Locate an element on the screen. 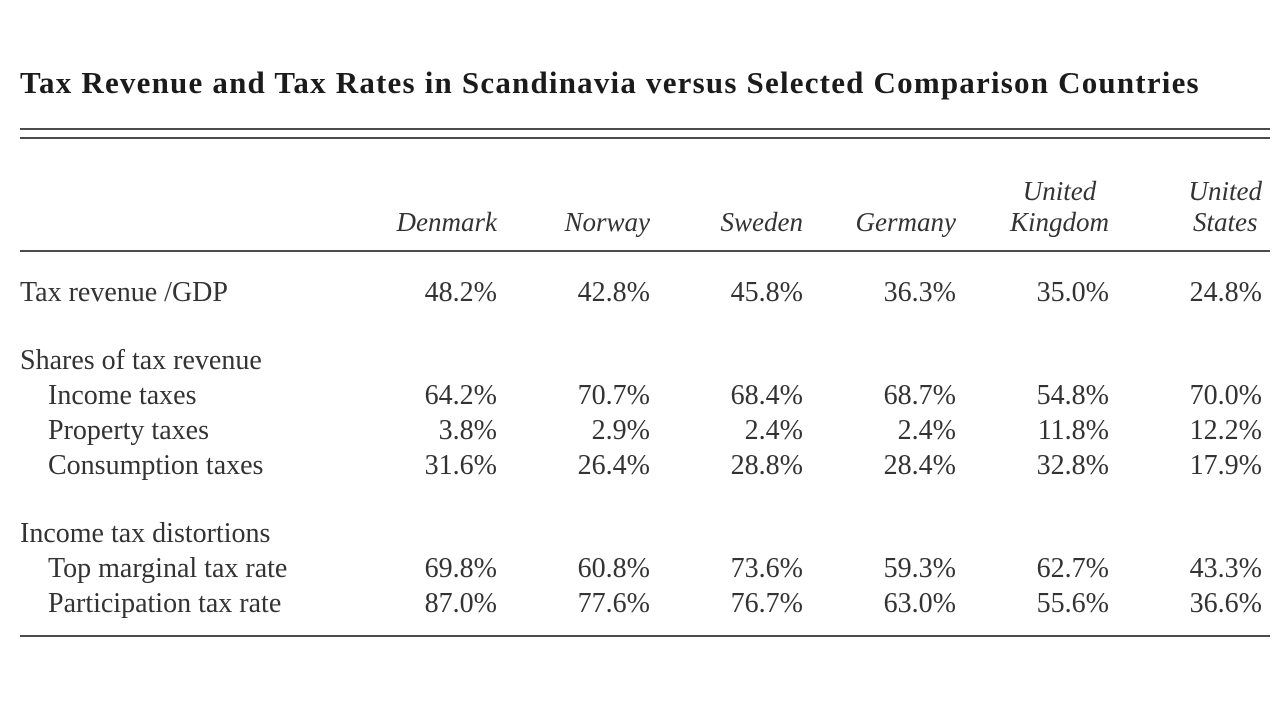 Image resolution: width=1280 pixels, height=720 pixels. column-header-line-bottom: States is located at coordinates (1225, 222).